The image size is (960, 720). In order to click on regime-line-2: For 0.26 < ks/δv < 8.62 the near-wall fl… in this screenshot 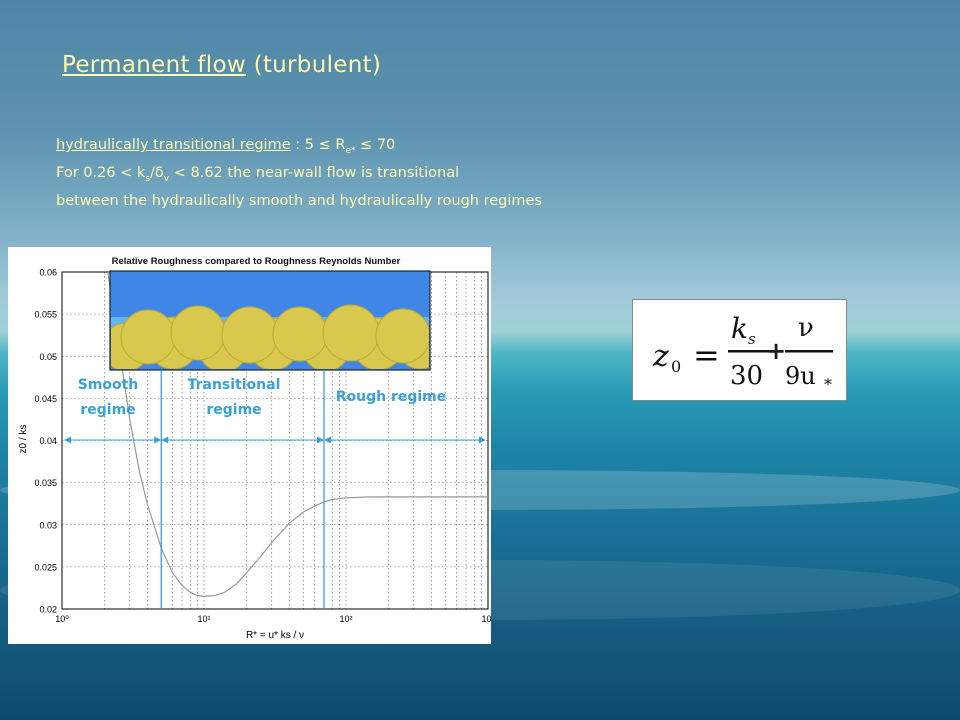, I will do `click(299, 176)`.